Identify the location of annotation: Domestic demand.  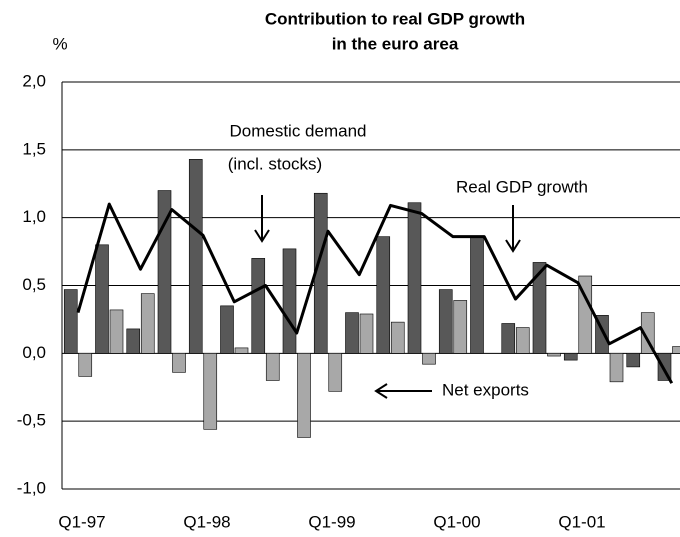
(297, 130).